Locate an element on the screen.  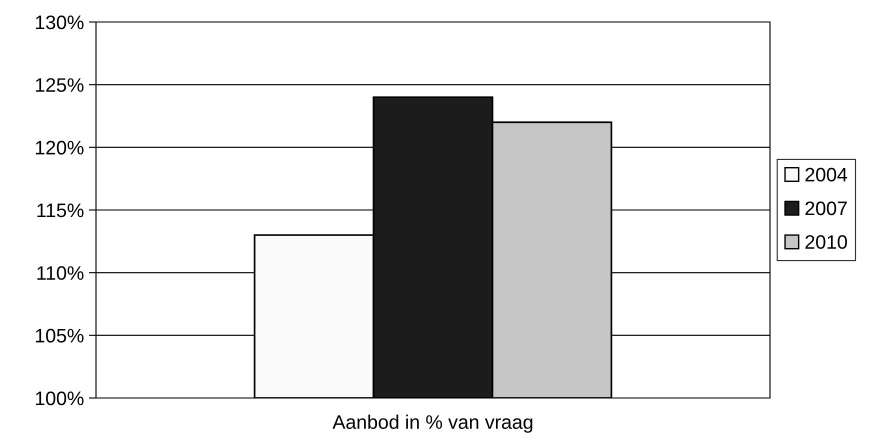
legend-label: 2004 is located at coordinates (826, 175).